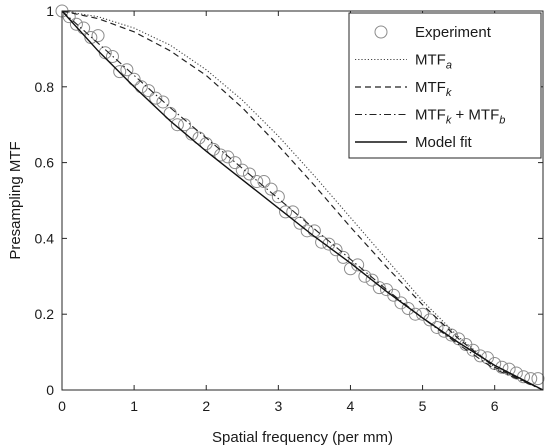  What do you see at coordinates (433, 89) in the screenshot?
I see `legend-label-mtf-k: MTFk` at bounding box center [433, 89].